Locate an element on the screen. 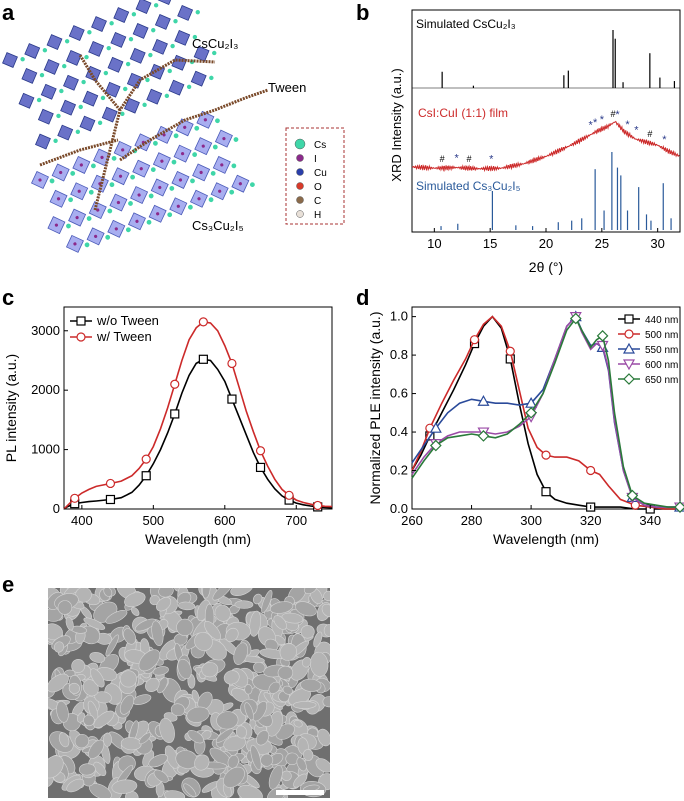 The height and width of the screenshot is (801, 684). xrd-series-label-3: Simulated Cs₃Cu₂I₅ is located at coordinates (468, 186).